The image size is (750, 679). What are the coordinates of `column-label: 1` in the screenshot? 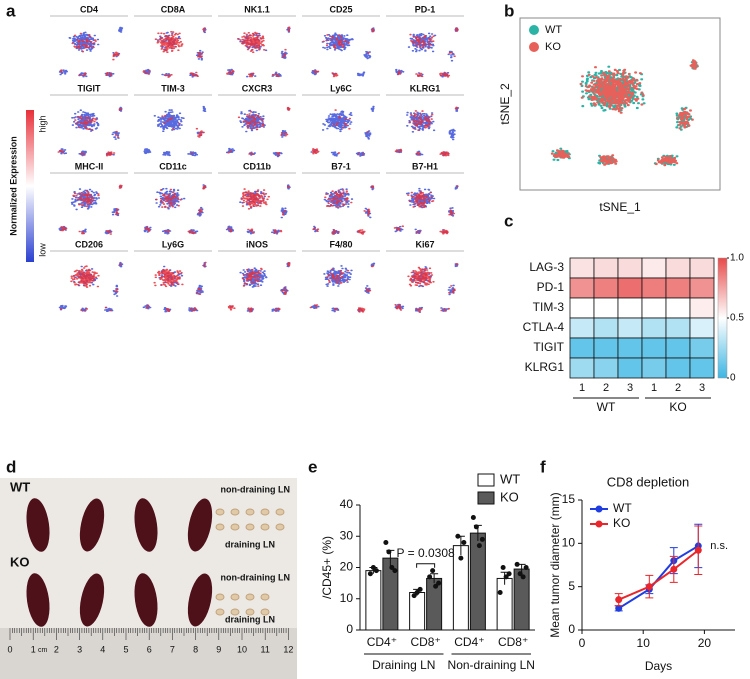 It's located at (582, 388).